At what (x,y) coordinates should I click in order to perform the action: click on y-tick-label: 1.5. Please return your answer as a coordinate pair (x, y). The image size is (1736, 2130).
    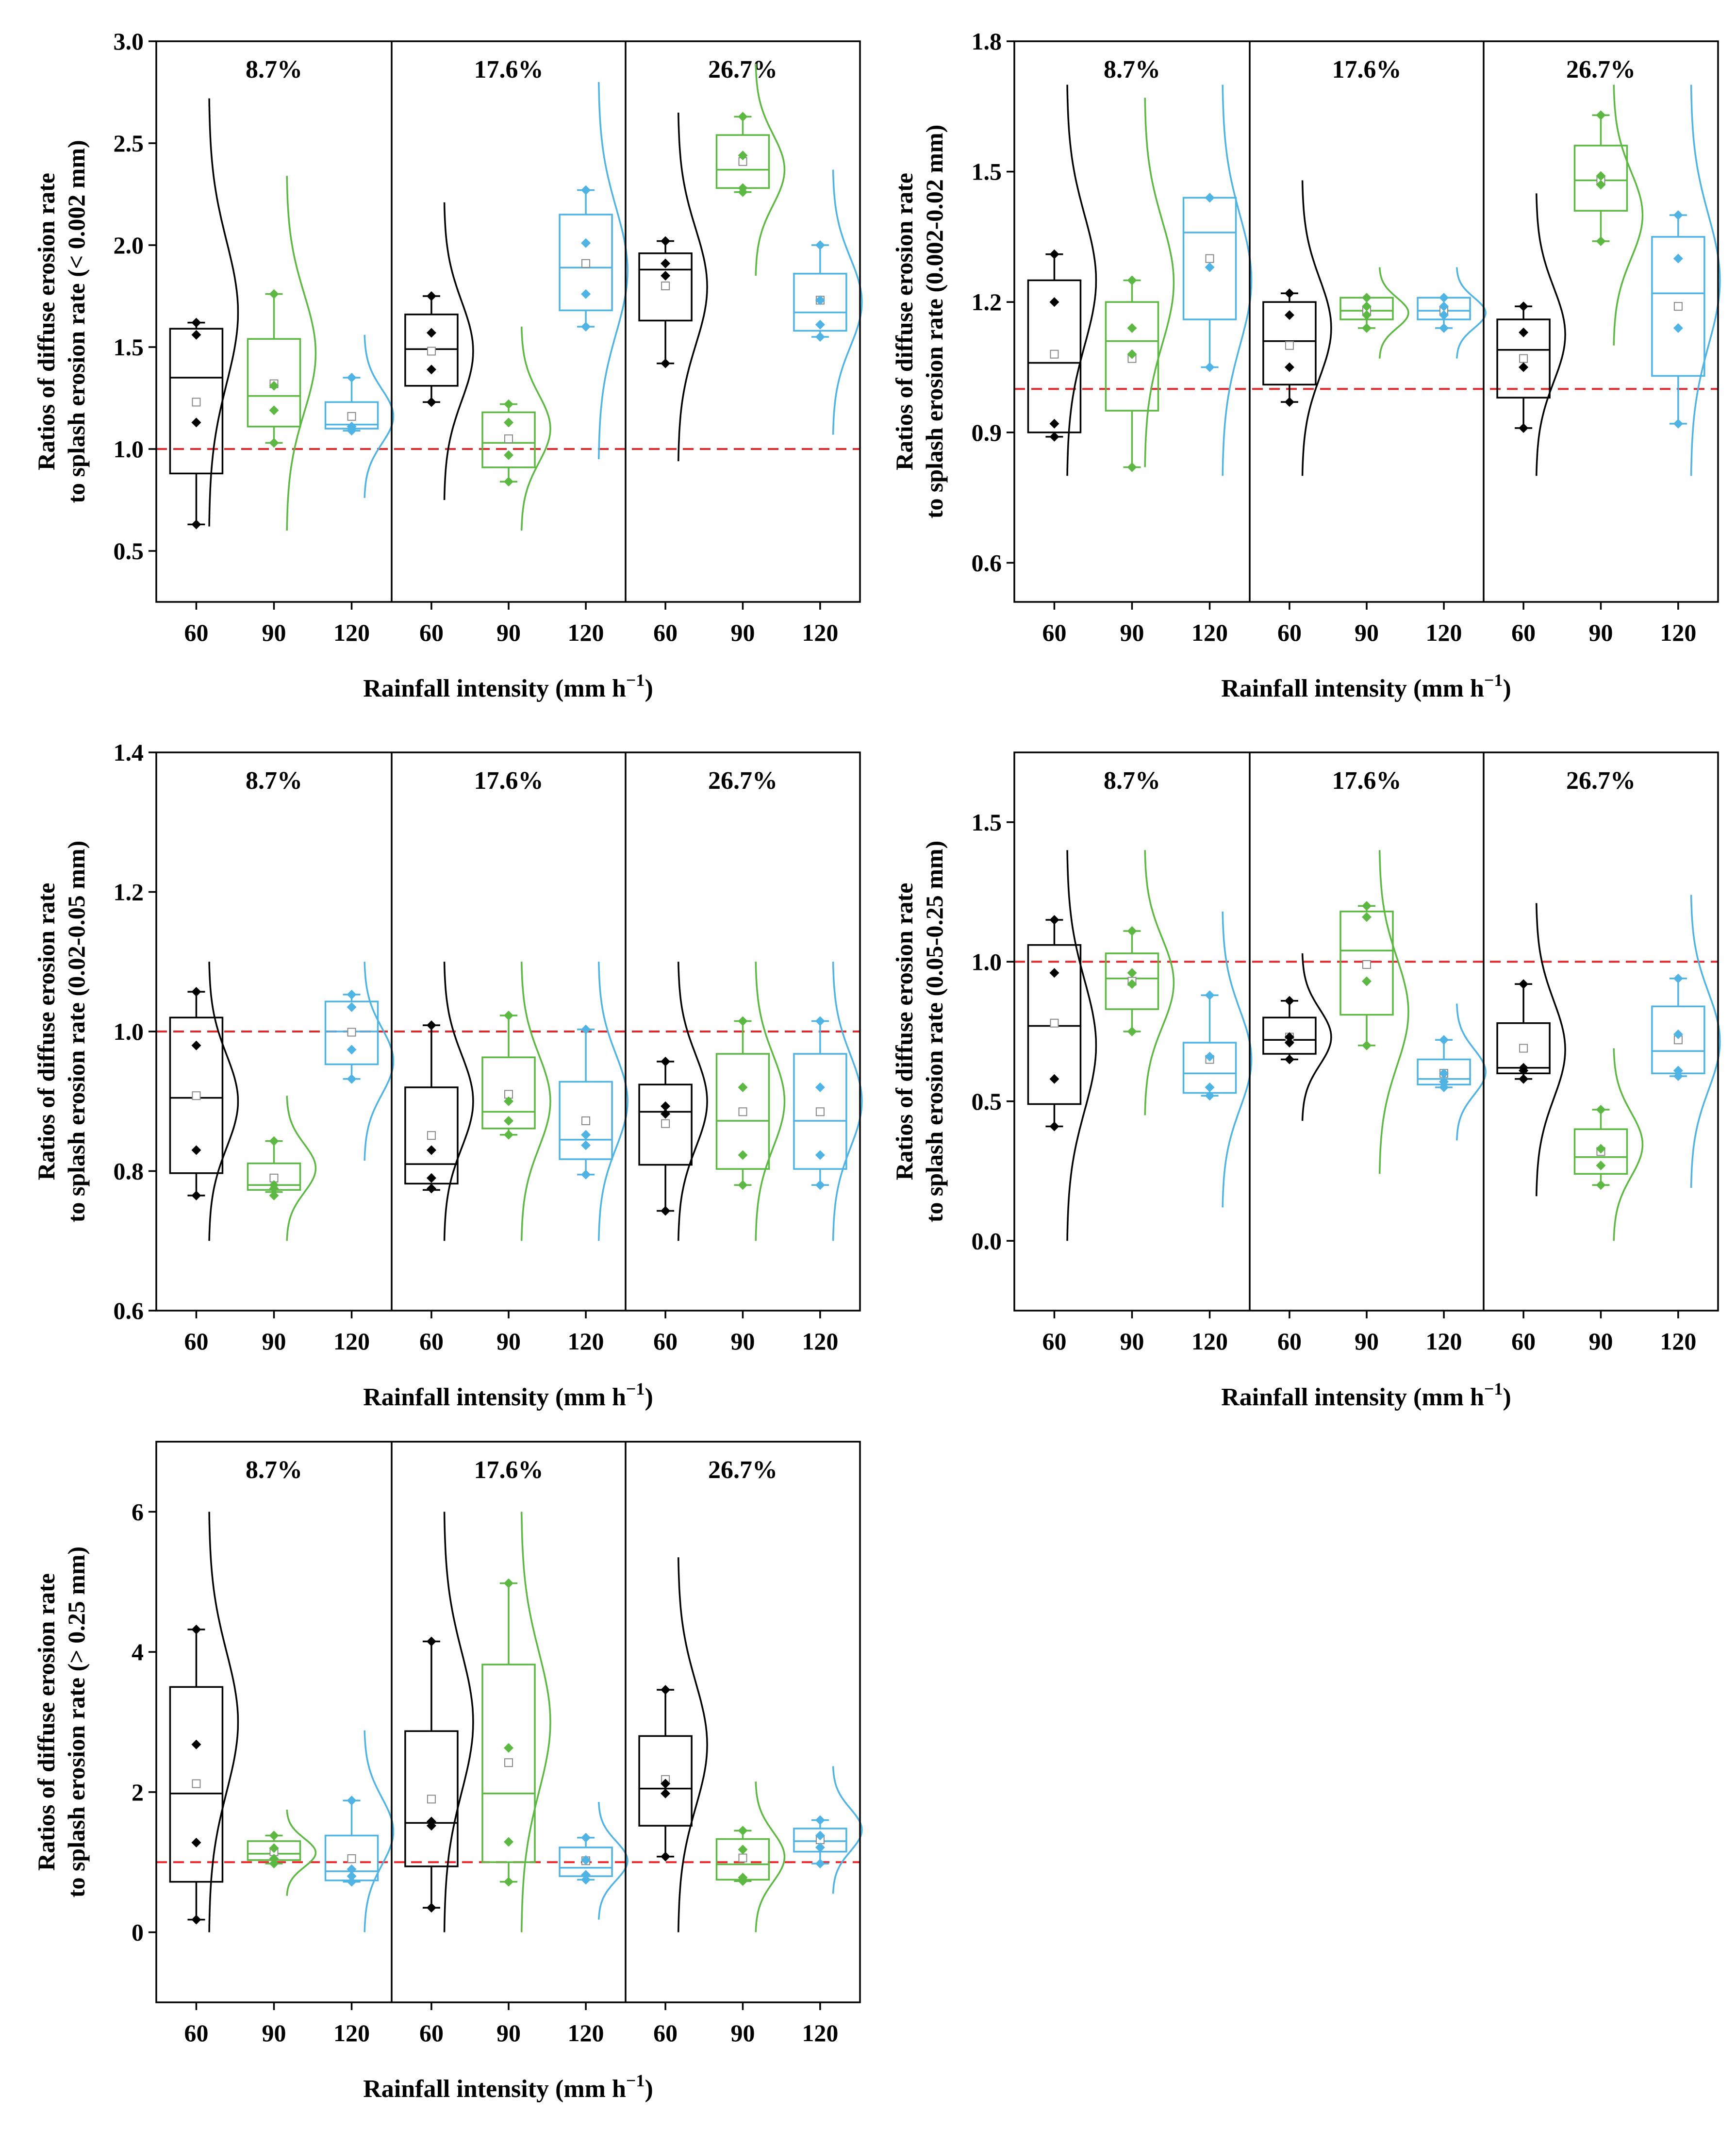
    Looking at the image, I should click on (129, 347).